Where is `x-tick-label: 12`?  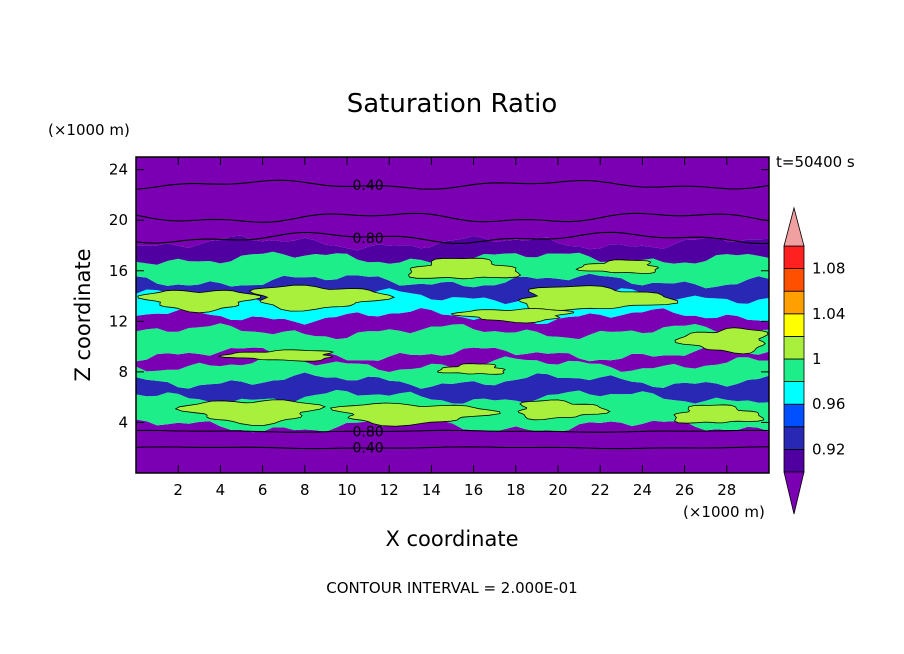
x-tick-label: 12 is located at coordinates (389, 490).